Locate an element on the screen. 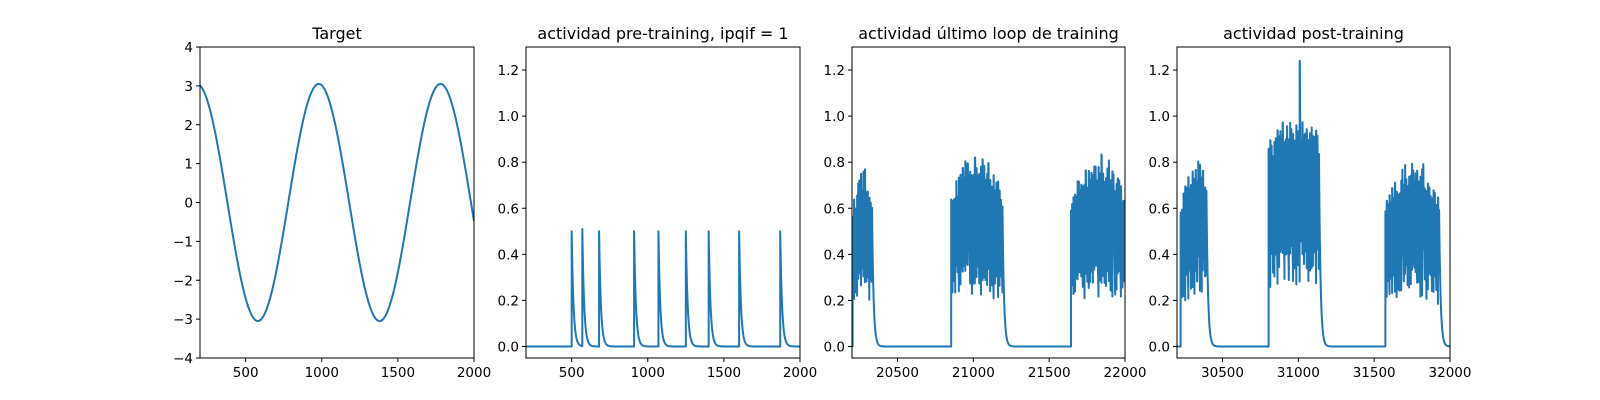 This screenshot has height=400, width=1600. chart-title: actividad último loop de training is located at coordinates (988, 33).